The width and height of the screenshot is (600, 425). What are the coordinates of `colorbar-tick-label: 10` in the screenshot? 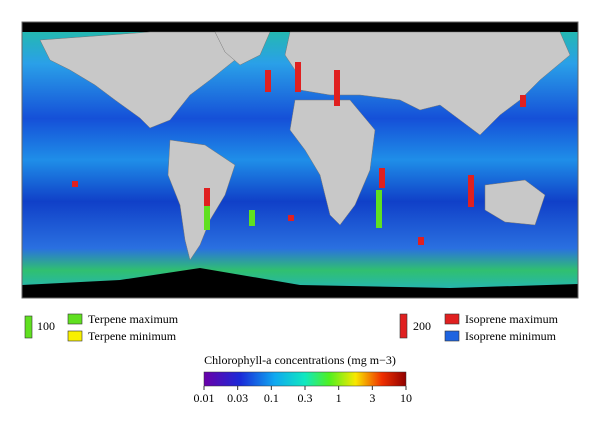 It's located at (406, 398).